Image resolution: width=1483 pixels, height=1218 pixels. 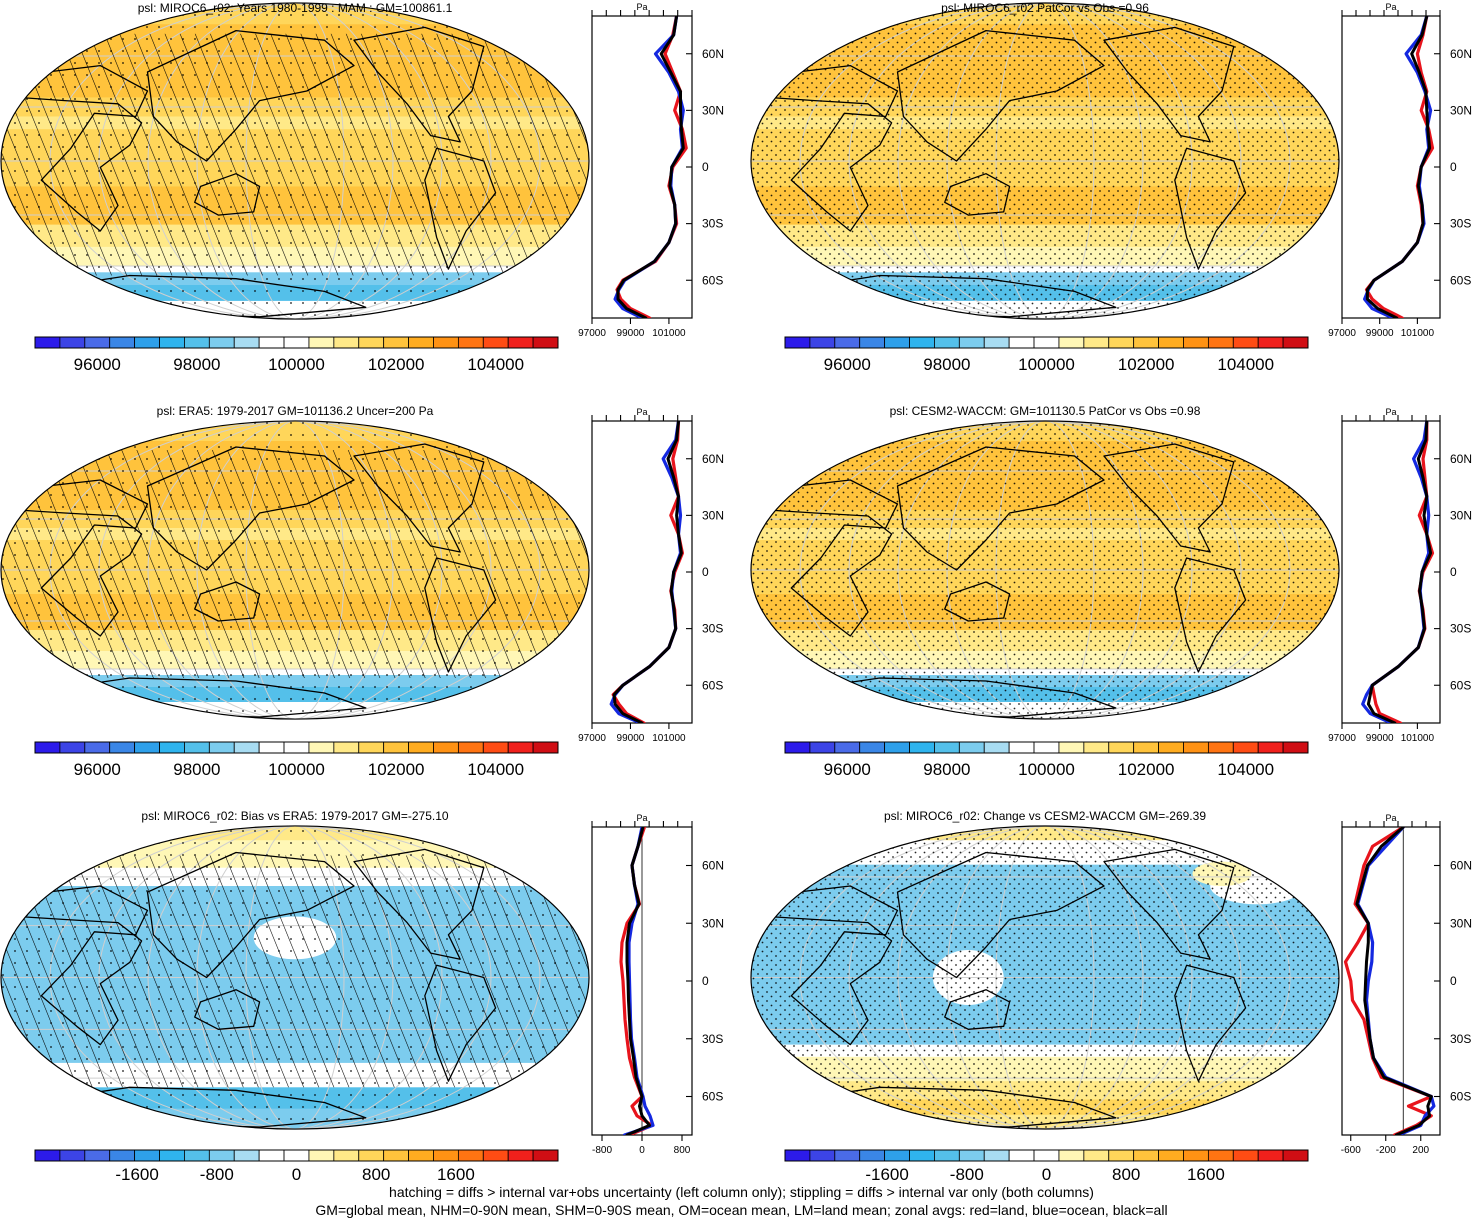 I want to click on colorbar-label: 104000, so click(x=1245, y=364).